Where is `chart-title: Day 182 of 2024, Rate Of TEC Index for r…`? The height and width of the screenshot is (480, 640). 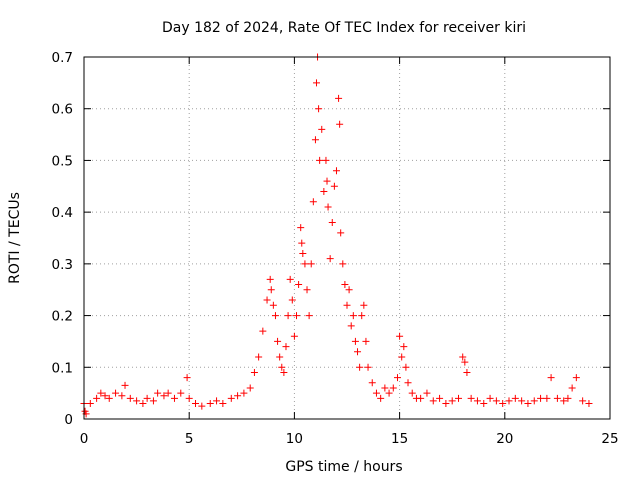
chart-title: Day 182 of 2024, Rate Of TEC Index for r… is located at coordinates (344, 28).